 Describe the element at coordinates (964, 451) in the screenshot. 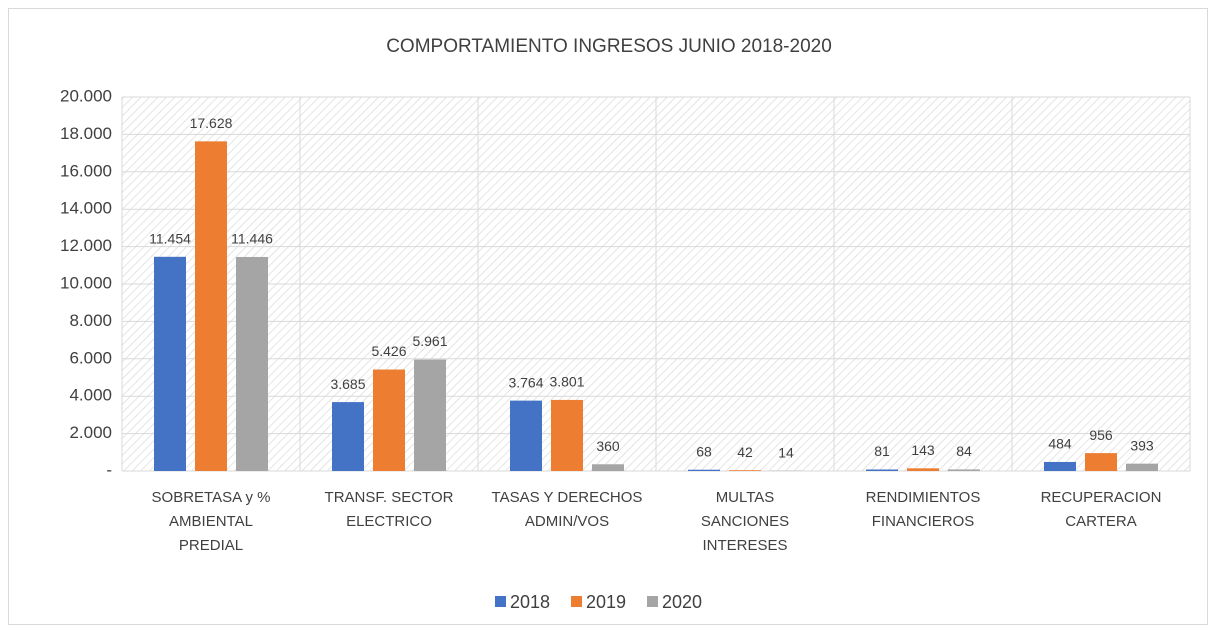

I see `data-label: 84` at that location.